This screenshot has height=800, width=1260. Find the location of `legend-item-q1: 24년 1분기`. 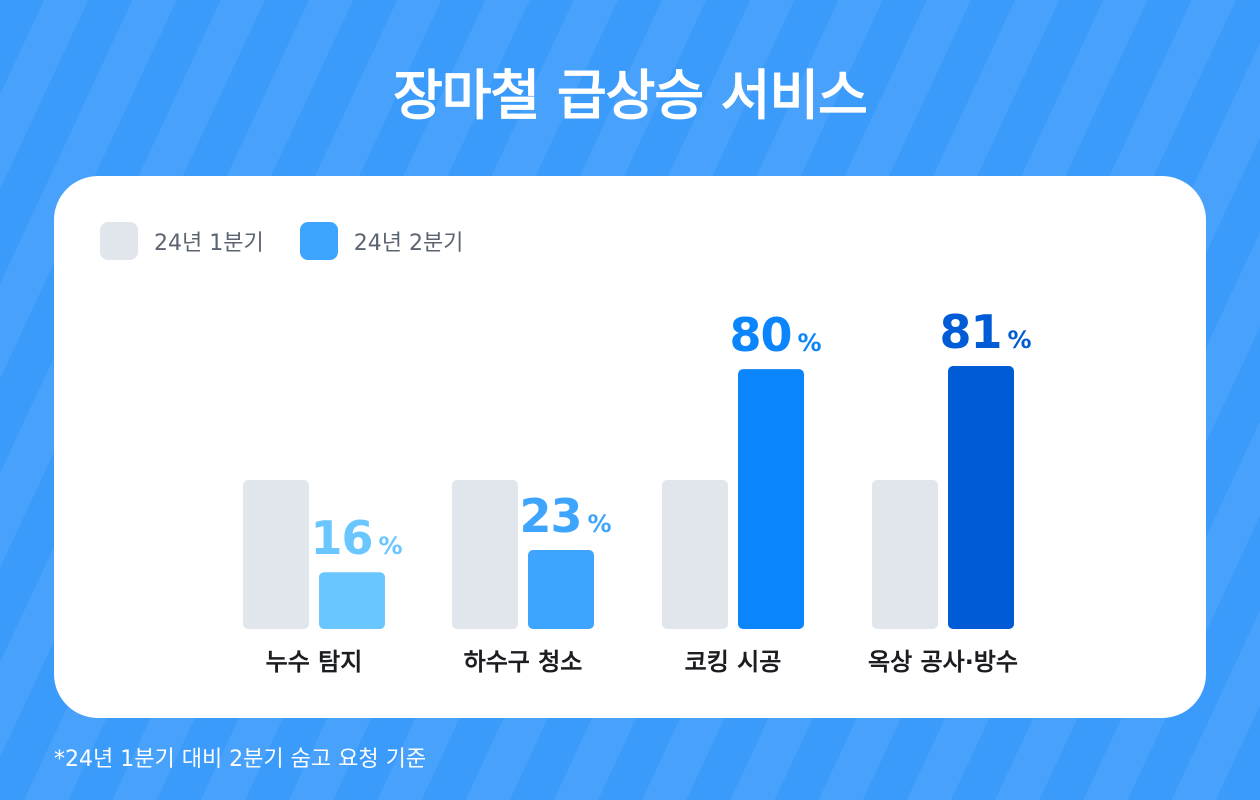

legend-item-q1: 24년 1분기 is located at coordinates (182, 241).